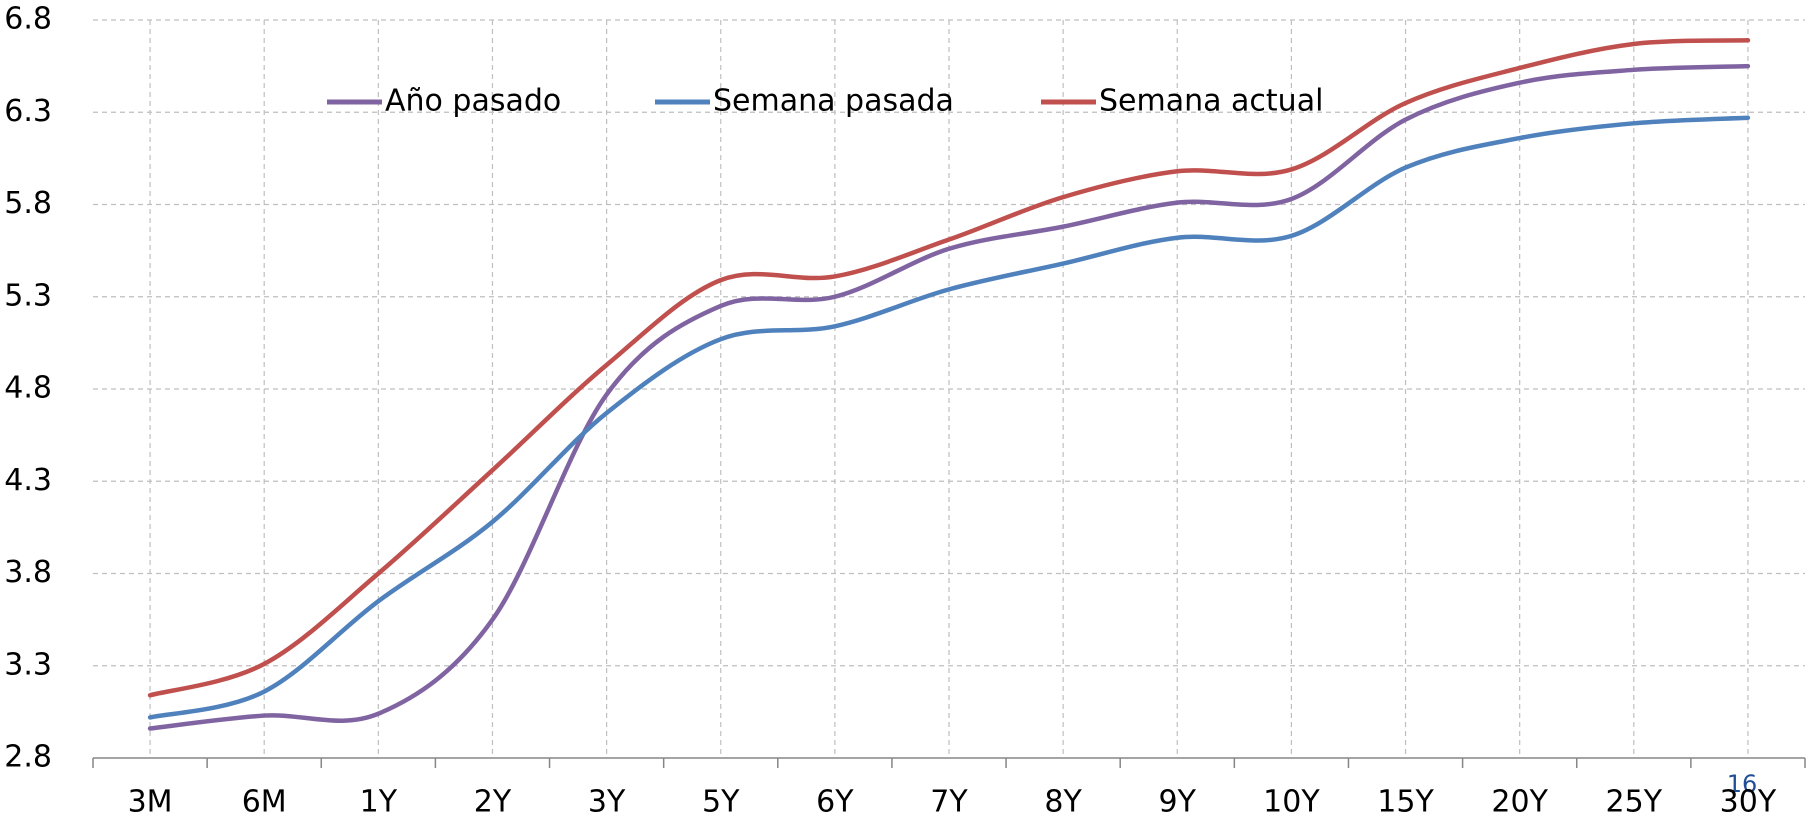 This screenshot has width=1814, height=822. I want to click on x-tick-label: 9Y, so click(1178, 802).